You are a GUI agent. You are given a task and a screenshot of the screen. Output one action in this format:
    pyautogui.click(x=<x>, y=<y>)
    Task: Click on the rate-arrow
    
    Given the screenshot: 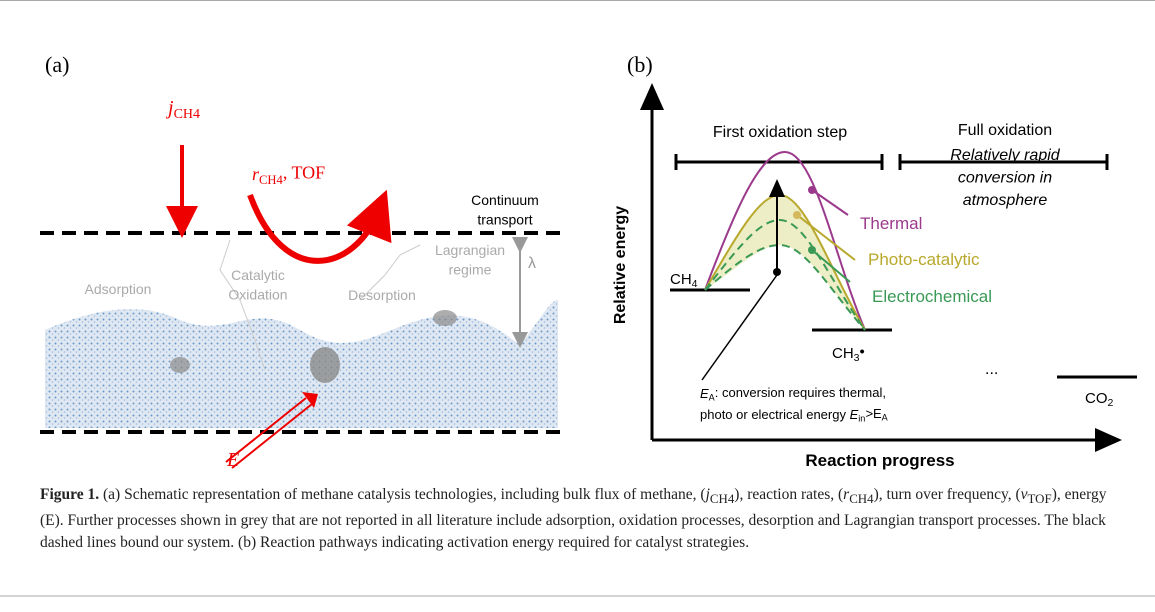 What is the action you would take?
    pyautogui.click(x=319, y=226)
    